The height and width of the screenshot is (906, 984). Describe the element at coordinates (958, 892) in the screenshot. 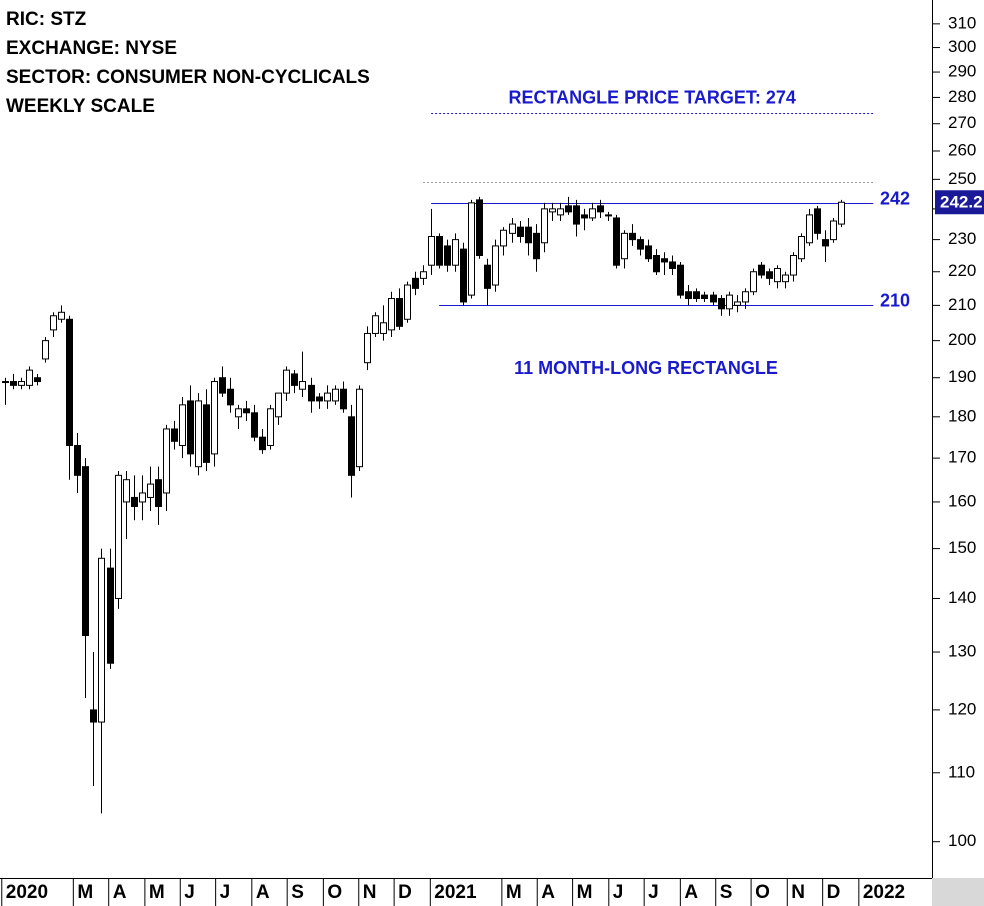

I see `corner` at that location.